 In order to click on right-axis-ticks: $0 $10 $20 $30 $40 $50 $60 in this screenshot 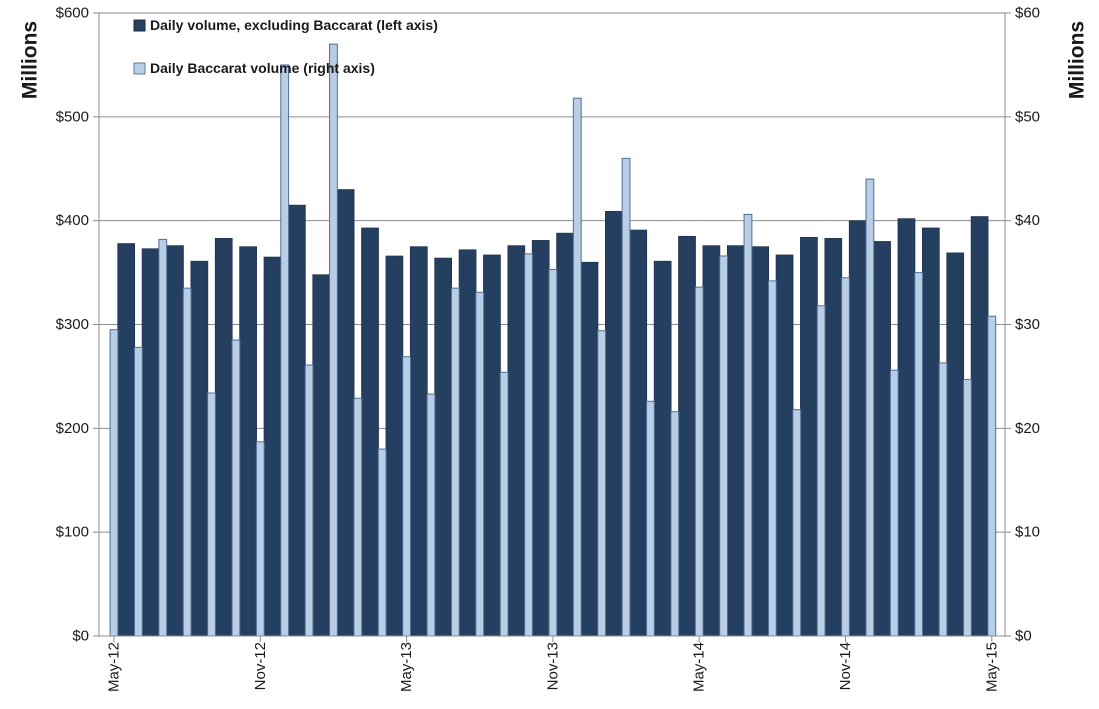, I will do `click(1022, 325)`.